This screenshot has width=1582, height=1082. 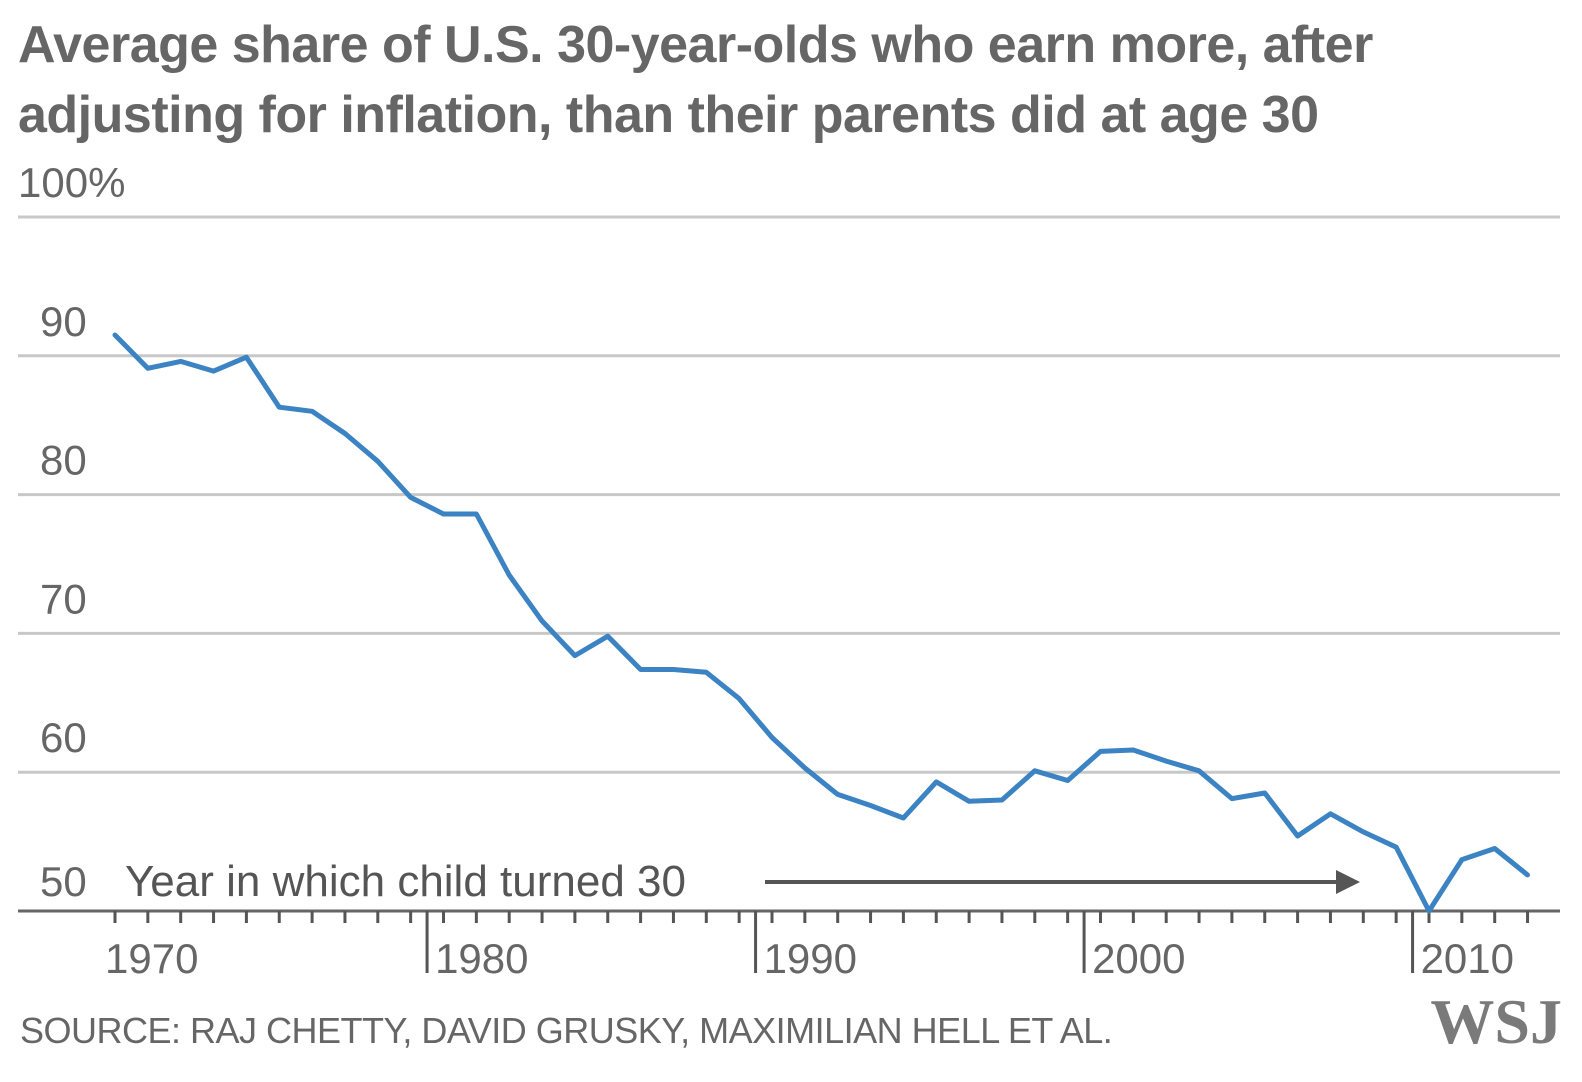 What do you see at coordinates (63, 737) in the screenshot?
I see `y-tick-label-60: 60` at bounding box center [63, 737].